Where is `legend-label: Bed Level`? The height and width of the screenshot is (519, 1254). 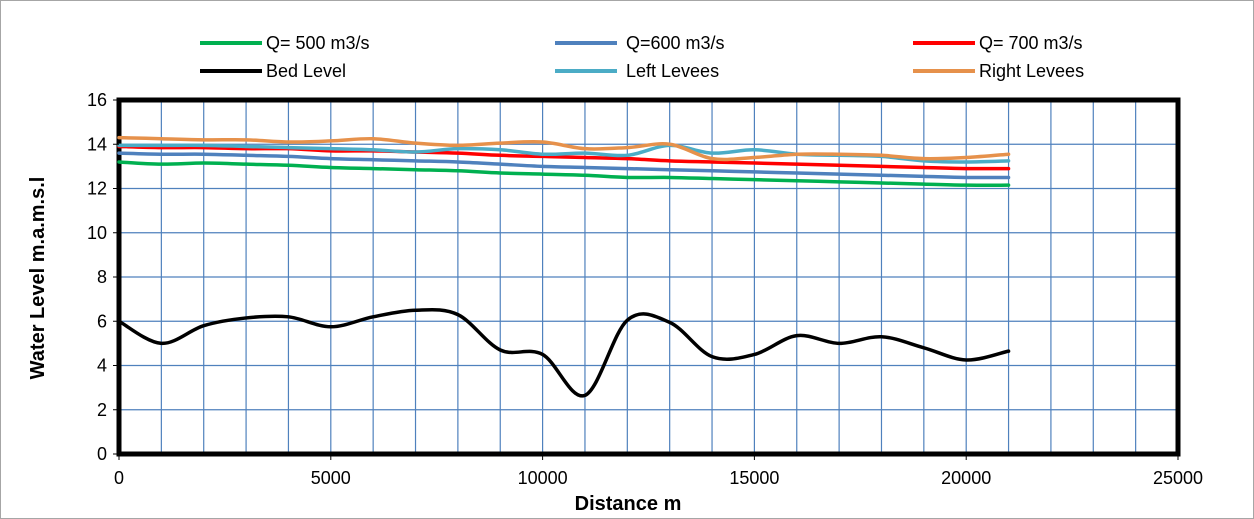
legend-label: Bed Level is located at coordinates (306, 71).